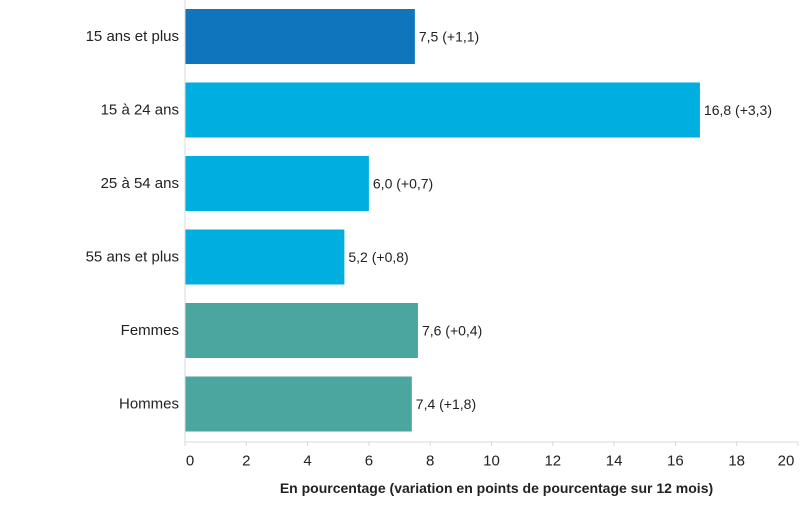  What do you see at coordinates (614, 461) in the screenshot?
I see `x-tick-label: 14` at bounding box center [614, 461].